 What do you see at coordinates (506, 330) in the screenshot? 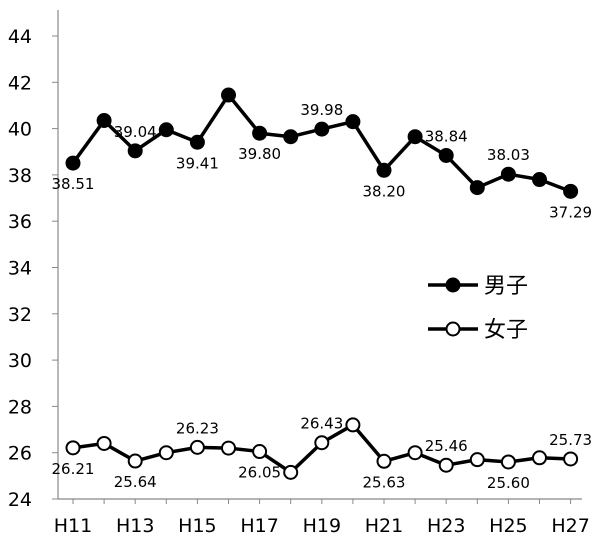
I see `legend-label: 女子` at bounding box center [506, 330].